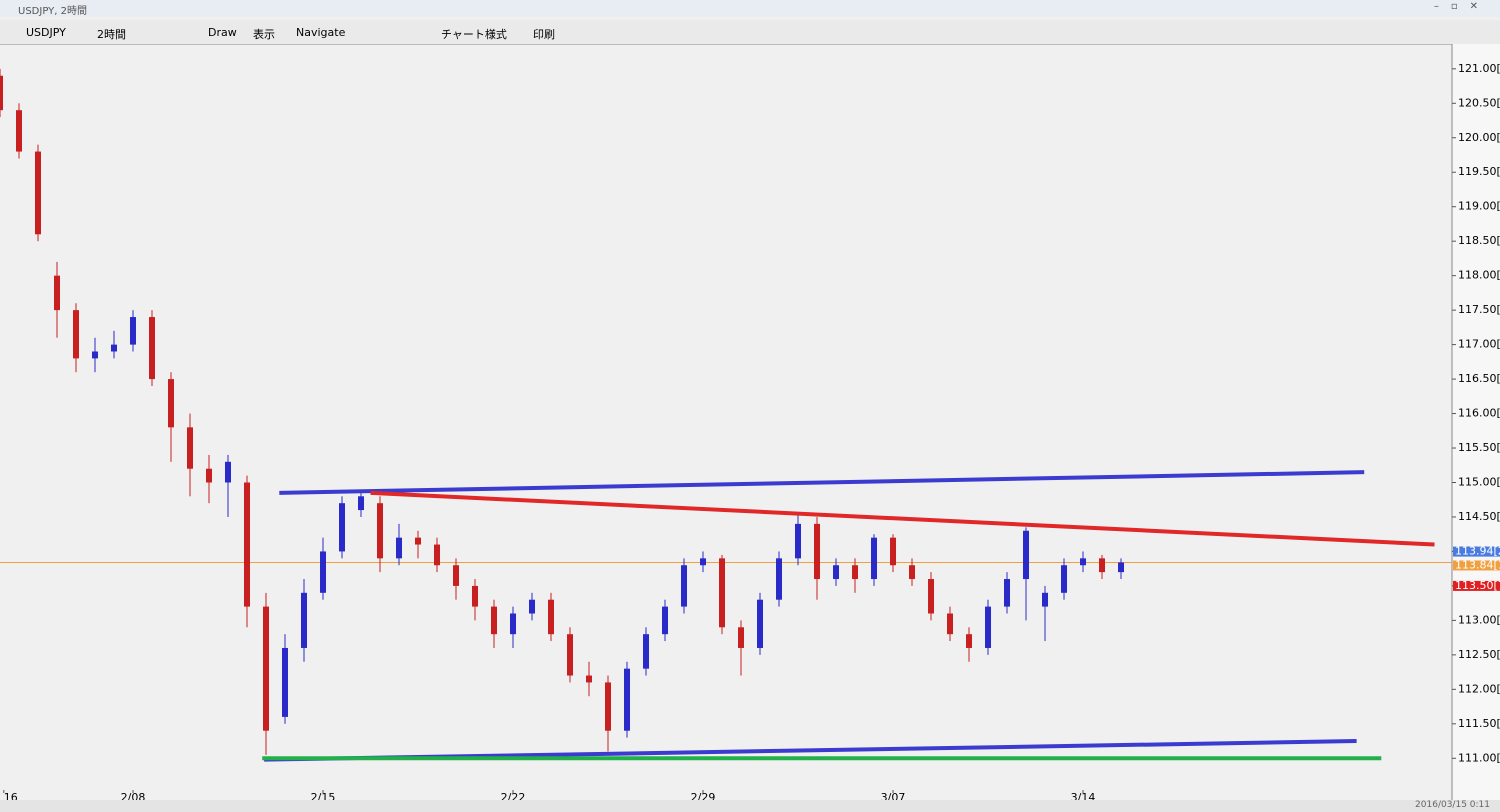 Image resolution: width=1500 pixels, height=812 pixels. I want to click on y-tick-label: 117.50[0], so click(1479, 309).